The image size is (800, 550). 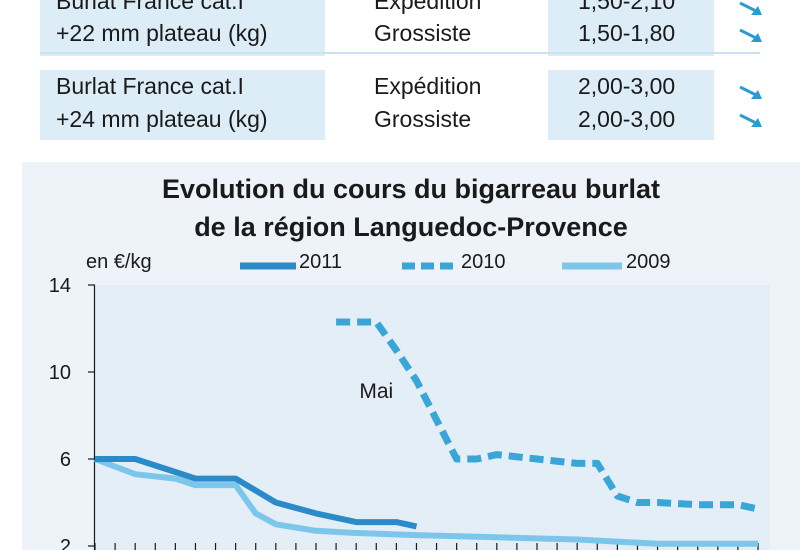 I want to click on y-tick-label: 2, so click(x=65, y=543).